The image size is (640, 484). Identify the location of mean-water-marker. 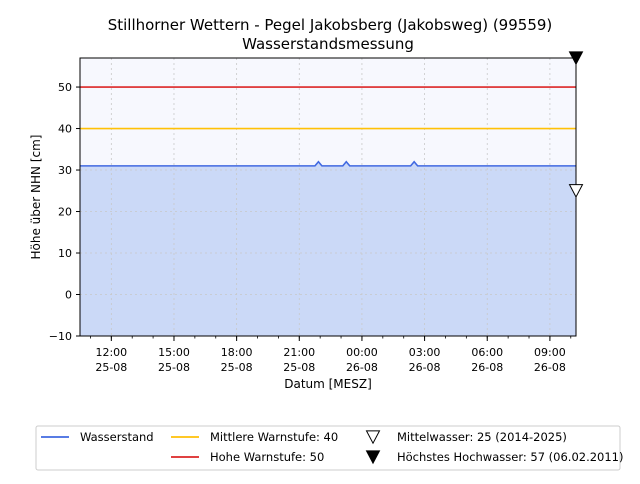
(576, 191).